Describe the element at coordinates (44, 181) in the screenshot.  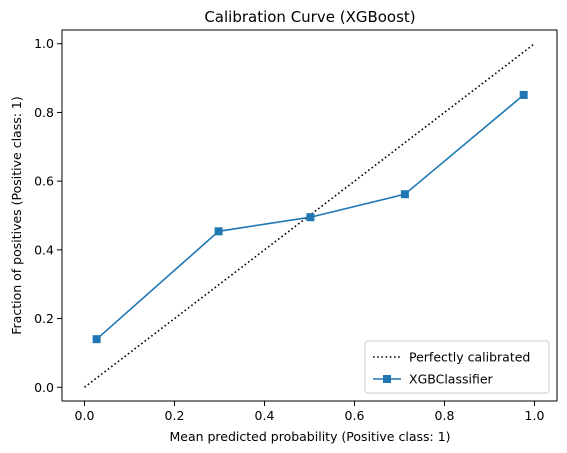
I see `y-tick-label: 0.6` at that location.